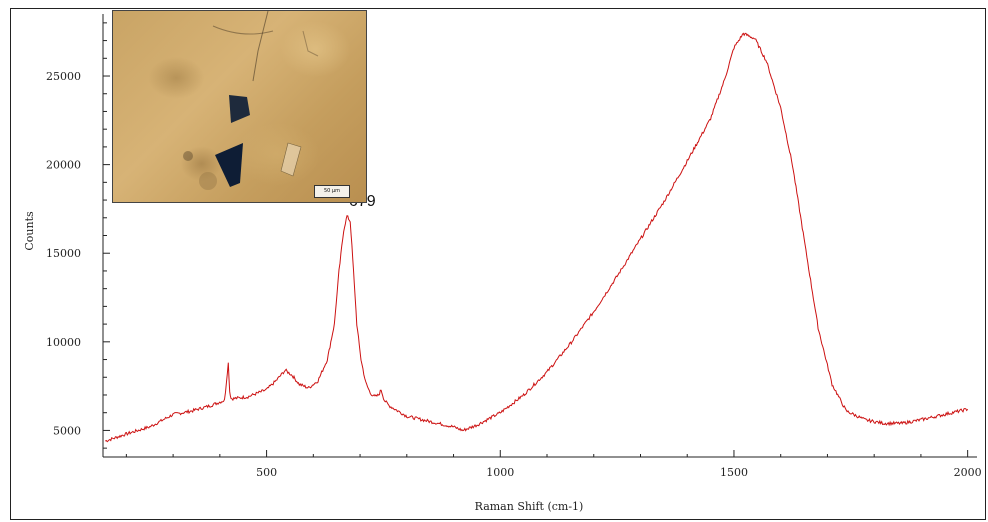 This screenshot has width=988, height=522. Describe the element at coordinates (63, 165) in the screenshot. I see `y-tick-label: 20000` at that location.